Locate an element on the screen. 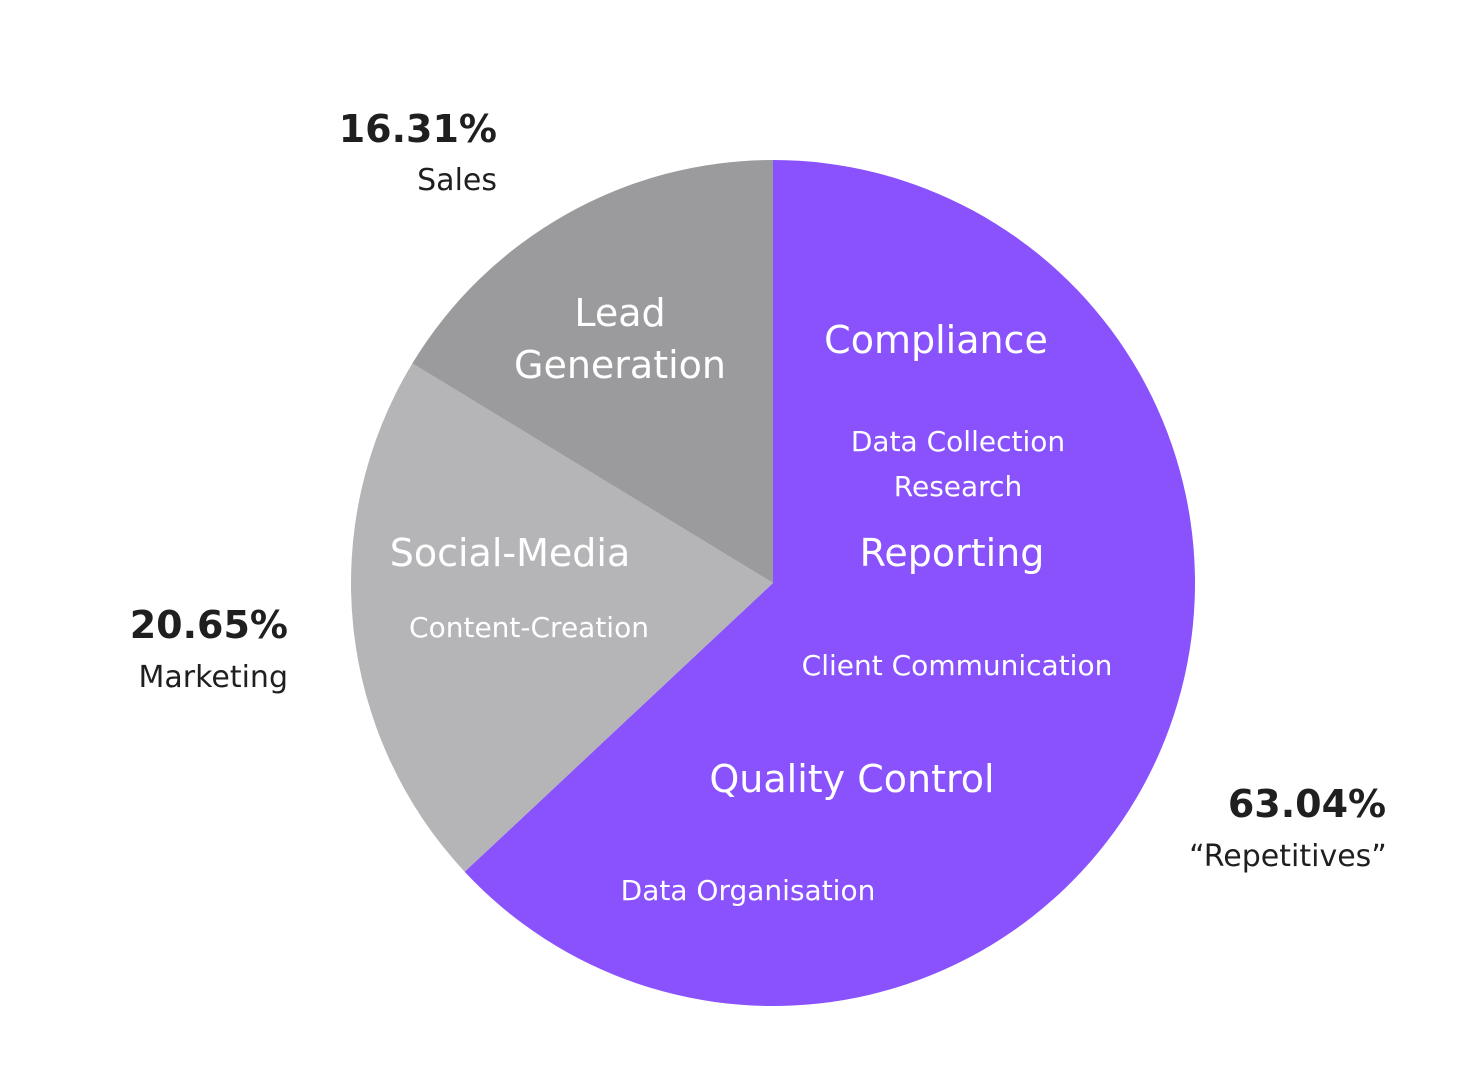 Image resolution: width=1470 pixels, height=1084 pixels. item-label-content-creation: Content-Creation is located at coordinates (529, 627).